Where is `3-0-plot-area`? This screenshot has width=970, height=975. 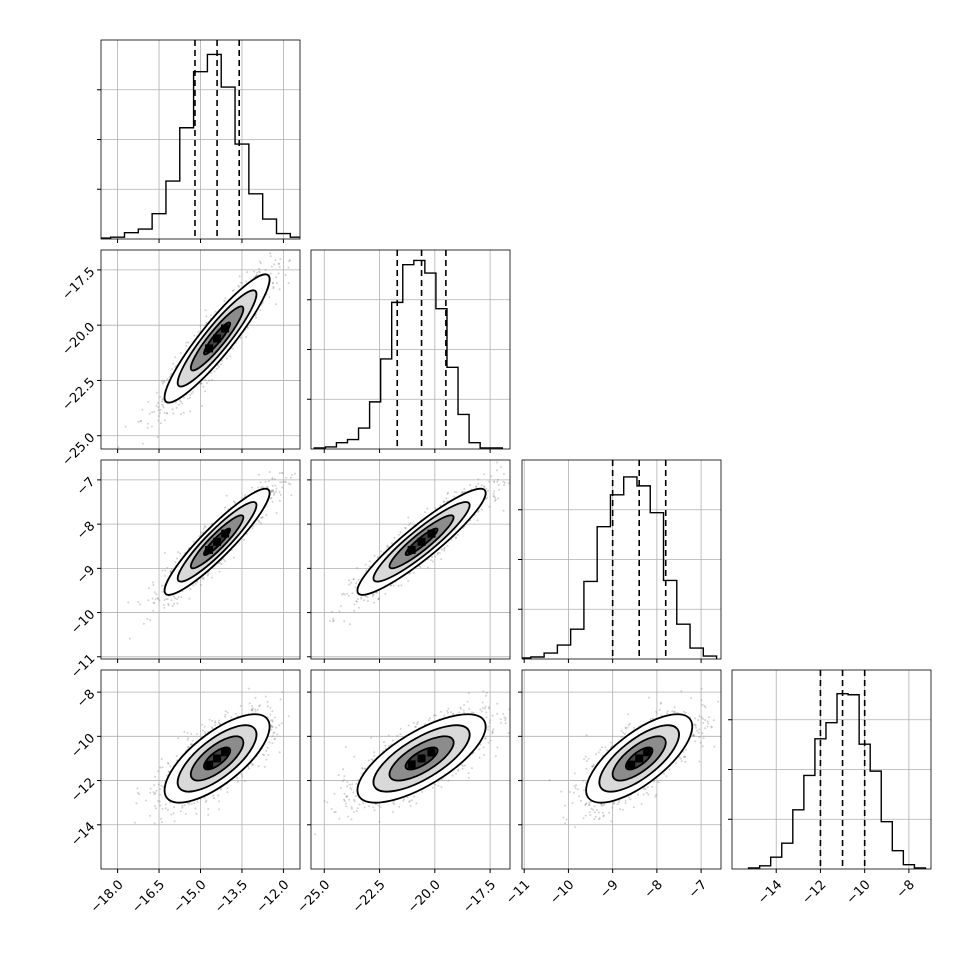
3-0-plot-area is located at coordinates (206, 769).